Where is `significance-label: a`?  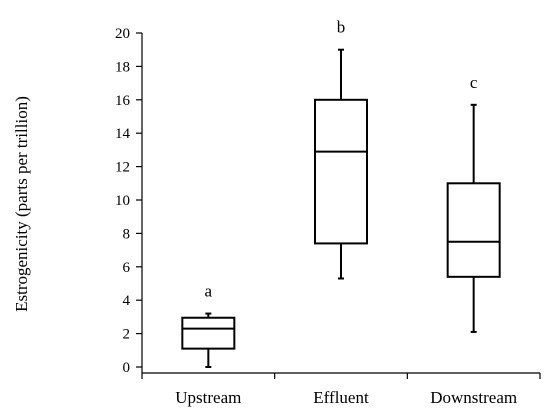 significance-label: a is located at coordinates (209, 291).